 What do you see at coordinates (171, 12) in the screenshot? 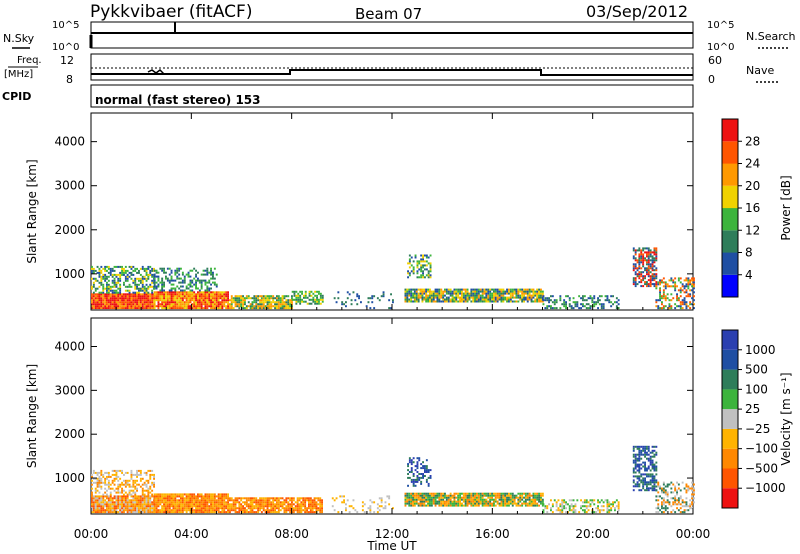
I see `station-title: Pykkvibaer (fitACF)` at bounding box center [171, 12].